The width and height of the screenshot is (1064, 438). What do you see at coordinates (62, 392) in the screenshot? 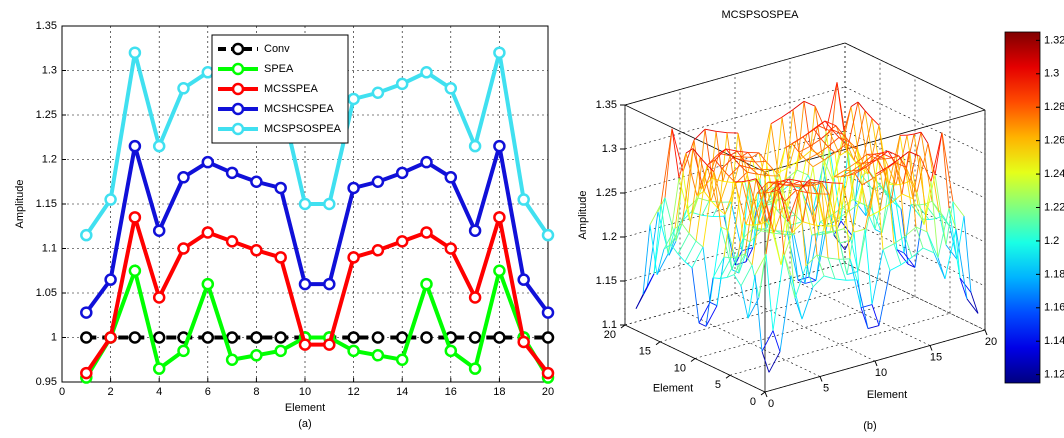
I see `x-tick-label: 0` at bounding box center [62, 392].